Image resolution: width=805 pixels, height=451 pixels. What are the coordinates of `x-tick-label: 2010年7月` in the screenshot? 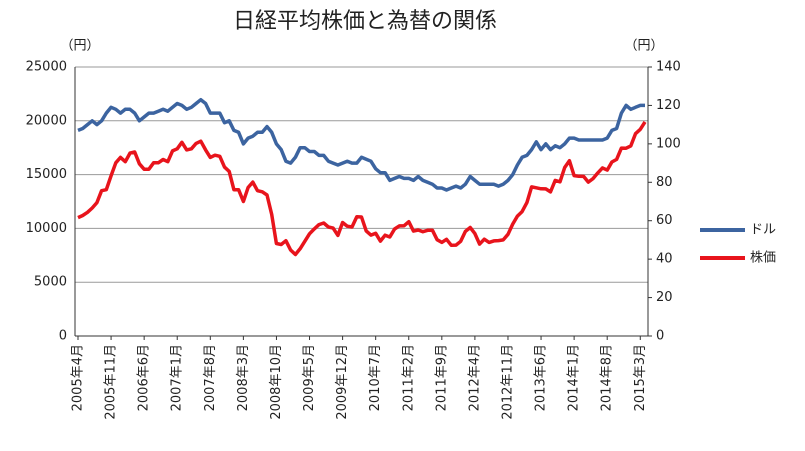 It's located at (375, 377).